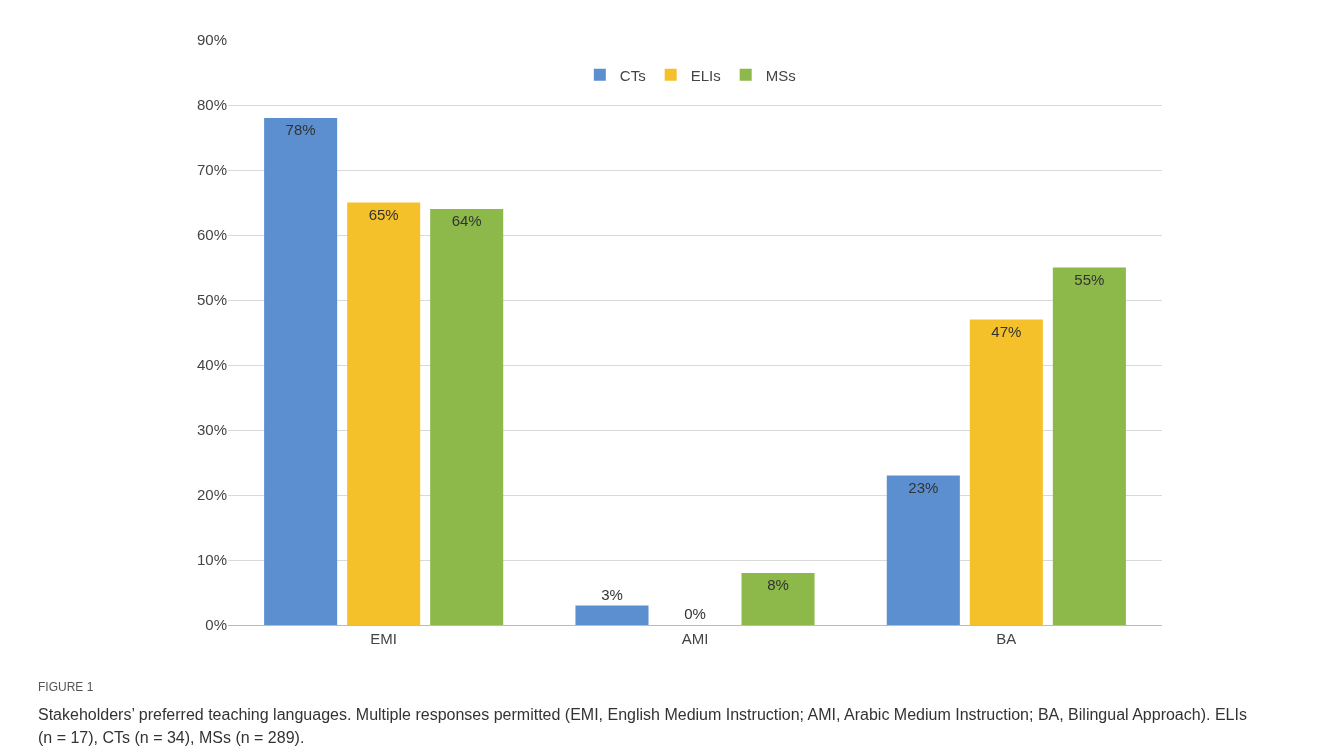 The height and width of the screenshot is (754, 1322). Describe the element at coordinates (384, 638) in the screenshot. I see `x-tick-label: EMI` at that location.